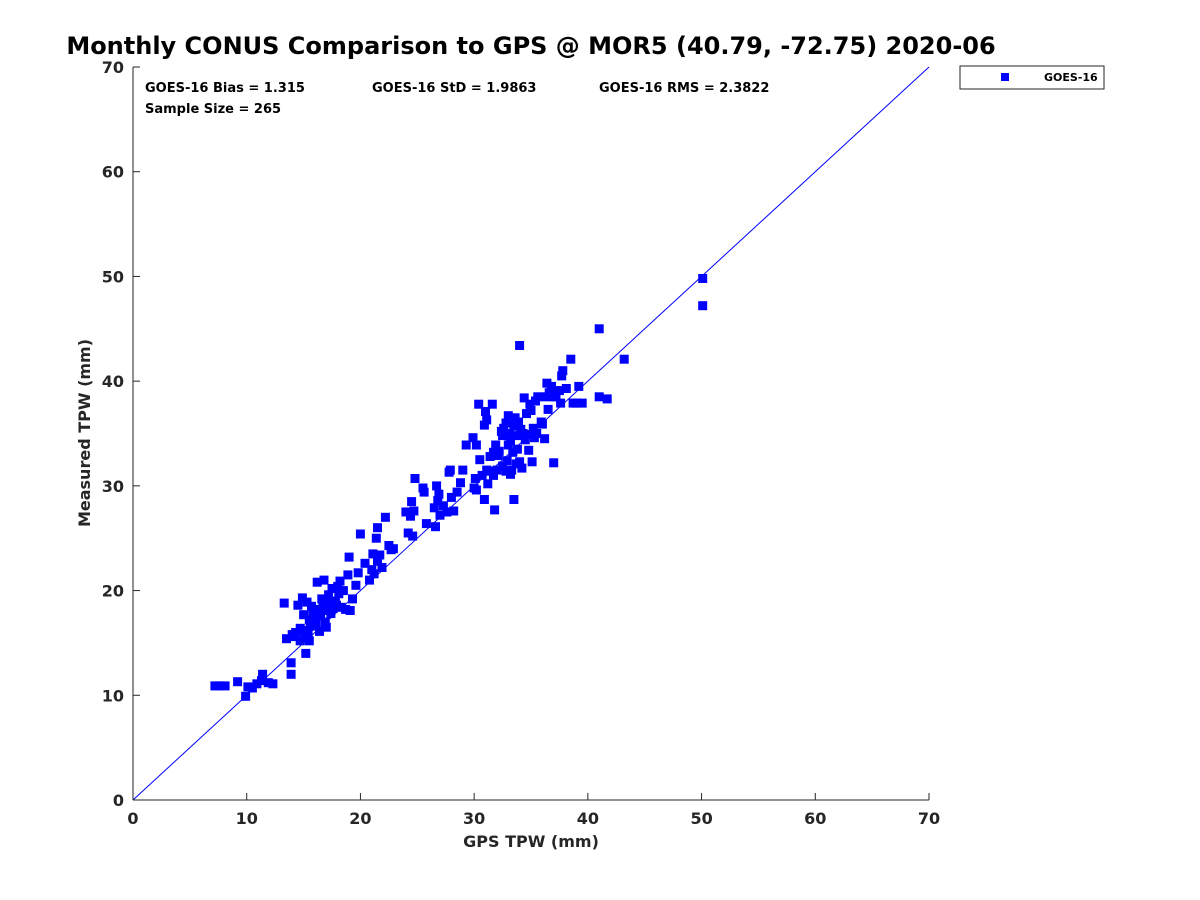 This screenshot has width=1200, height=900. What do you see at coordinates (533, 810) in the screenshot?
I see `x-ticks: 0 10 20 30 40 50 60 70` at bounding box center [533, 810].